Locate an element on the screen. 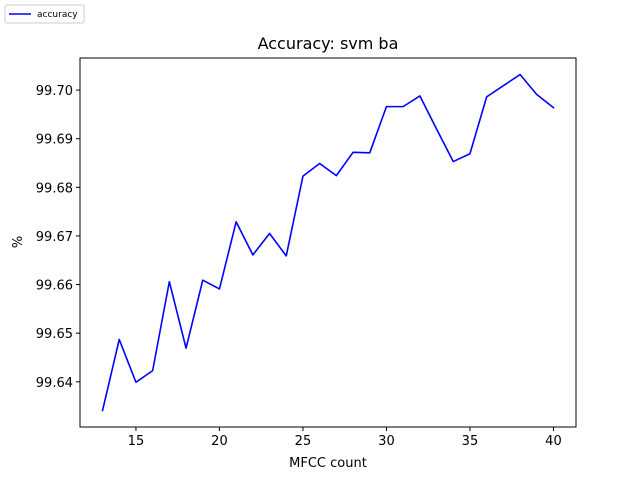  y-axis-label: % is located at coordinates (18, 242).